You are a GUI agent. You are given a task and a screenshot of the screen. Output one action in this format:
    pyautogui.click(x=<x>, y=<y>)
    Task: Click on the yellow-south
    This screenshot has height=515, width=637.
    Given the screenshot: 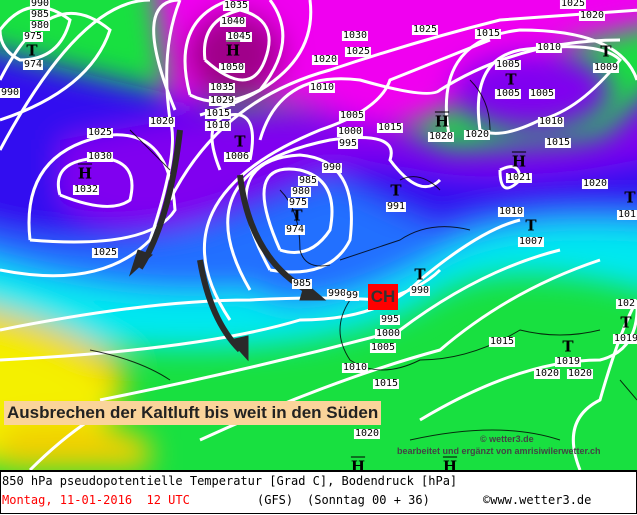 What is the action you would take?
    pyautogui.click(x=75, y=446)
    